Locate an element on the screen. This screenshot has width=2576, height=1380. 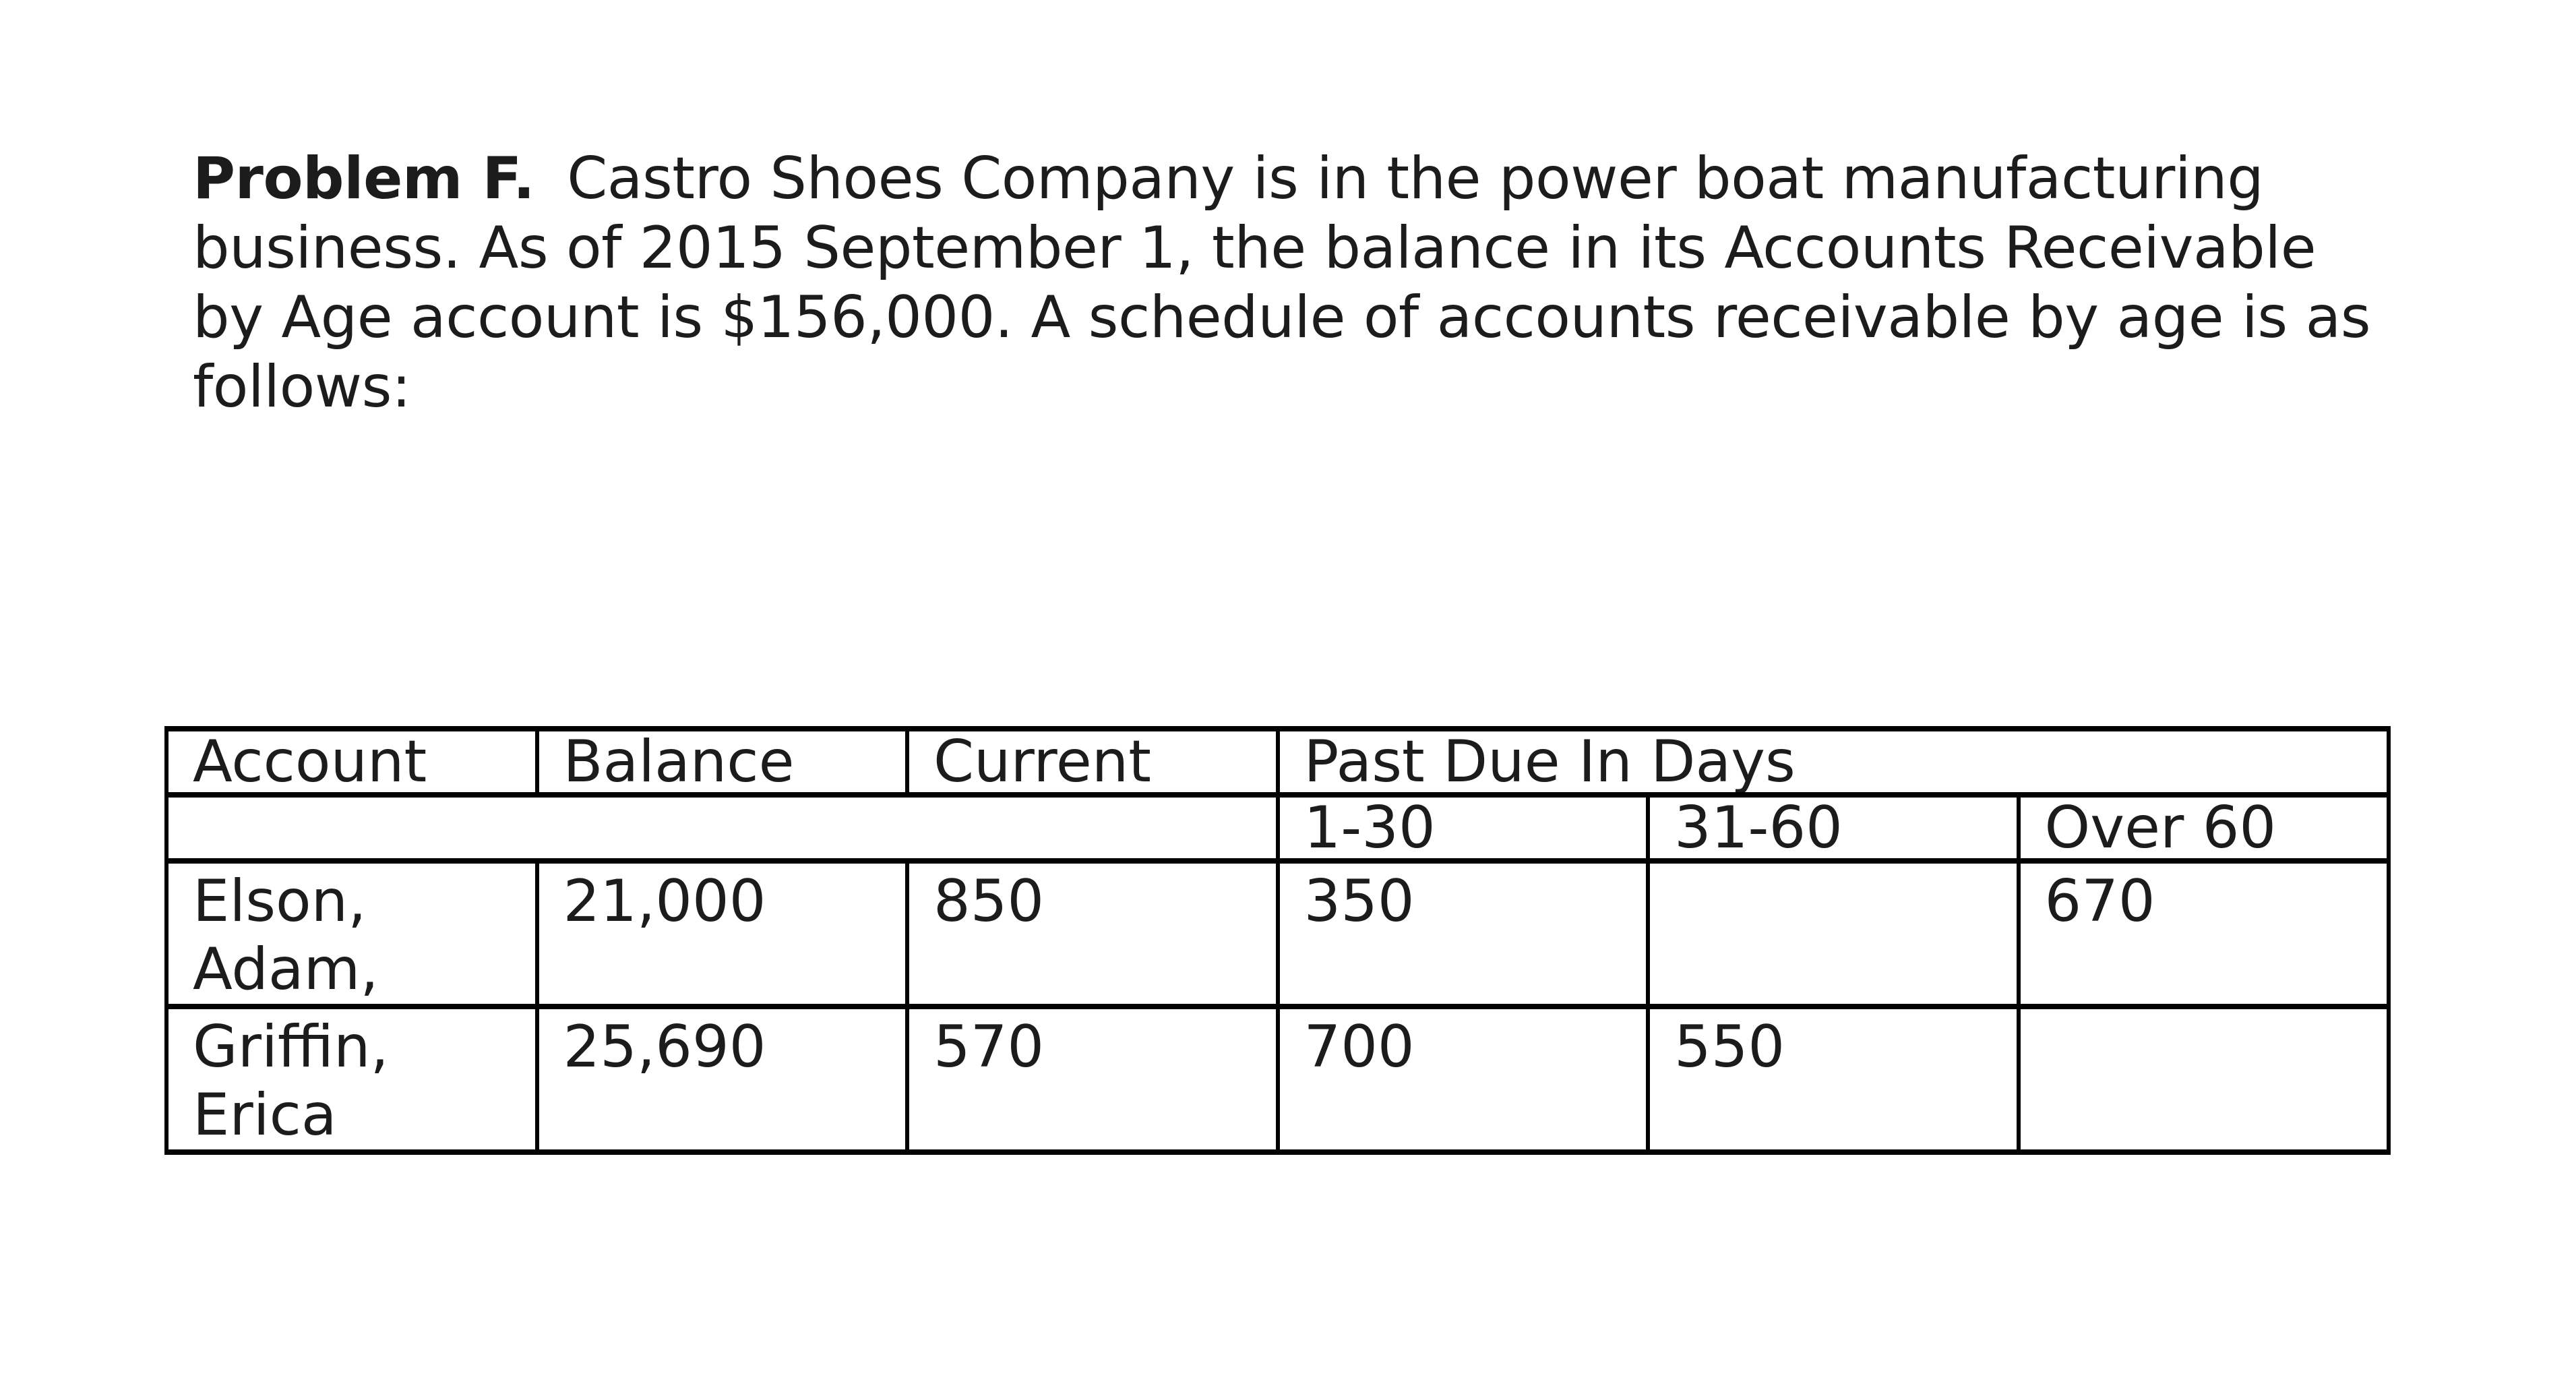
days-31-60-cell is located at coordinates (1833, 934).